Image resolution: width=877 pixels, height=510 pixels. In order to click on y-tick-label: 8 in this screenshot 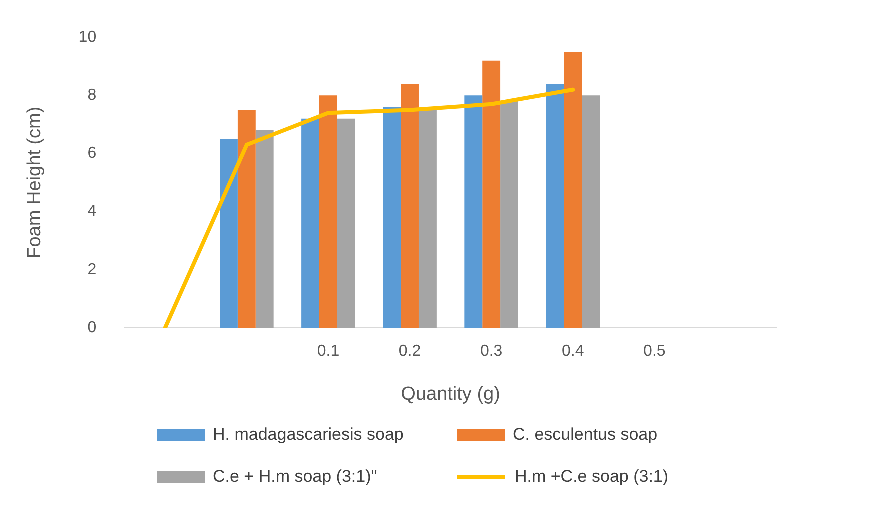, I will do `click(92, 95)`.